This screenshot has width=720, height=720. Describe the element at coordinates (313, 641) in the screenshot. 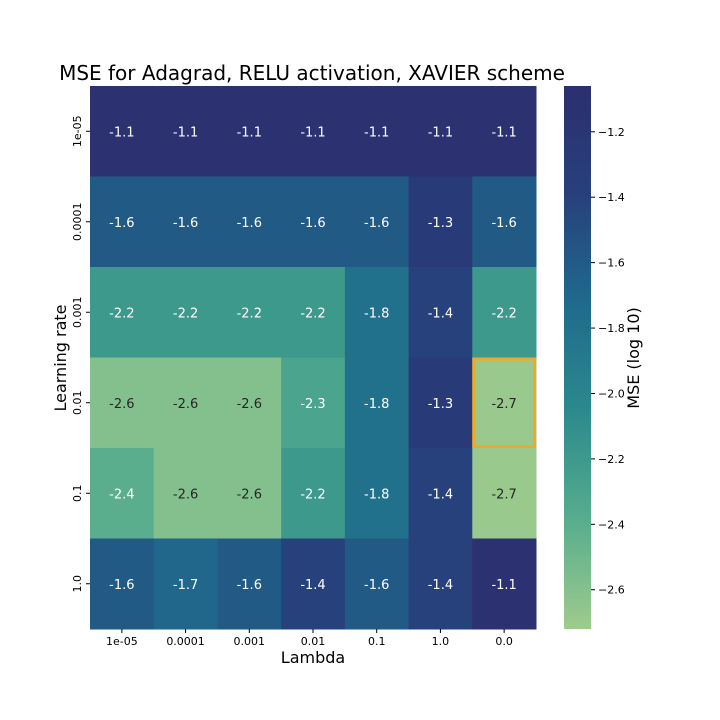

I see `x-tick-label: 0.01` at that location.